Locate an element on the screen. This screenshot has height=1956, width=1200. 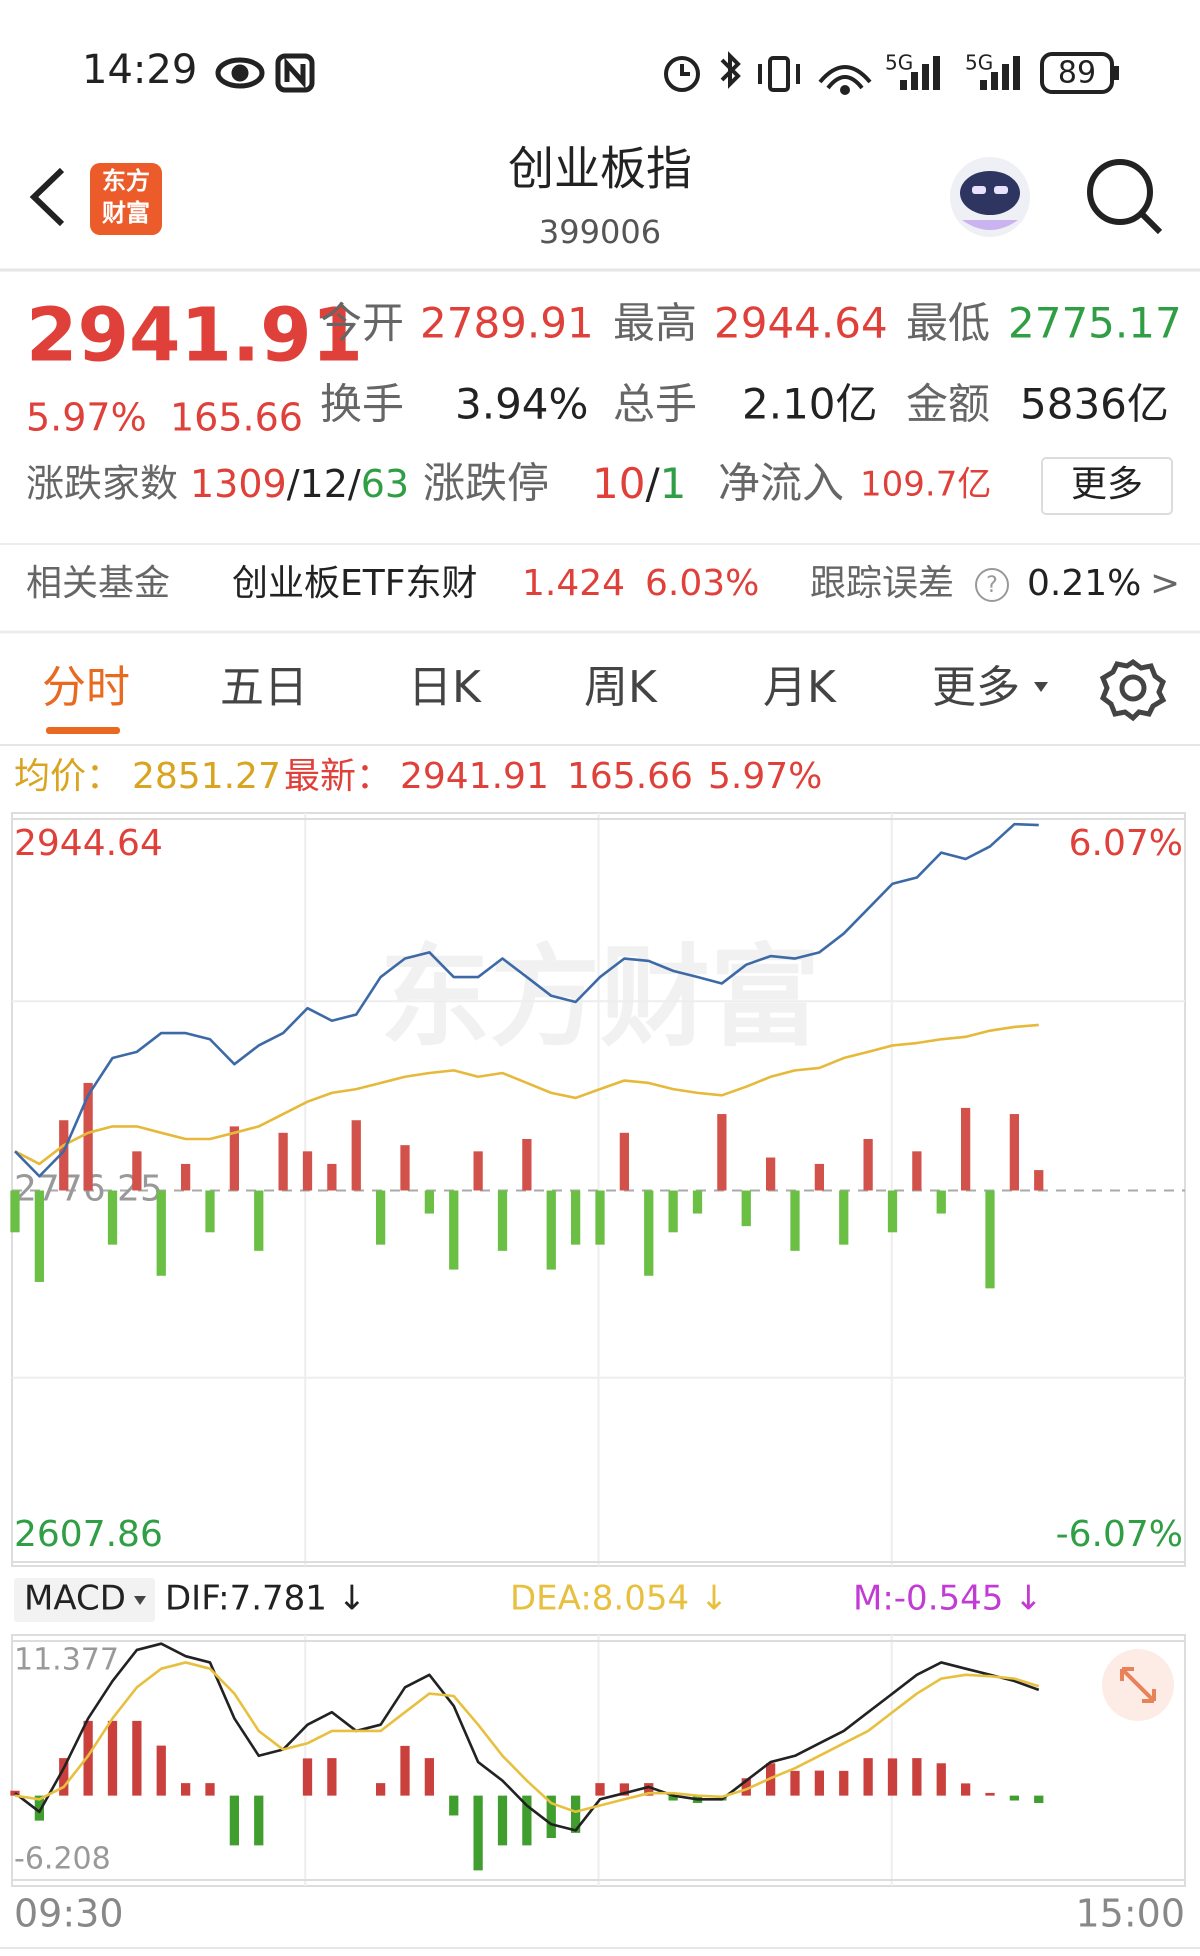
y2-tick-label: 6.07% is located at coordinates (1126, 843).